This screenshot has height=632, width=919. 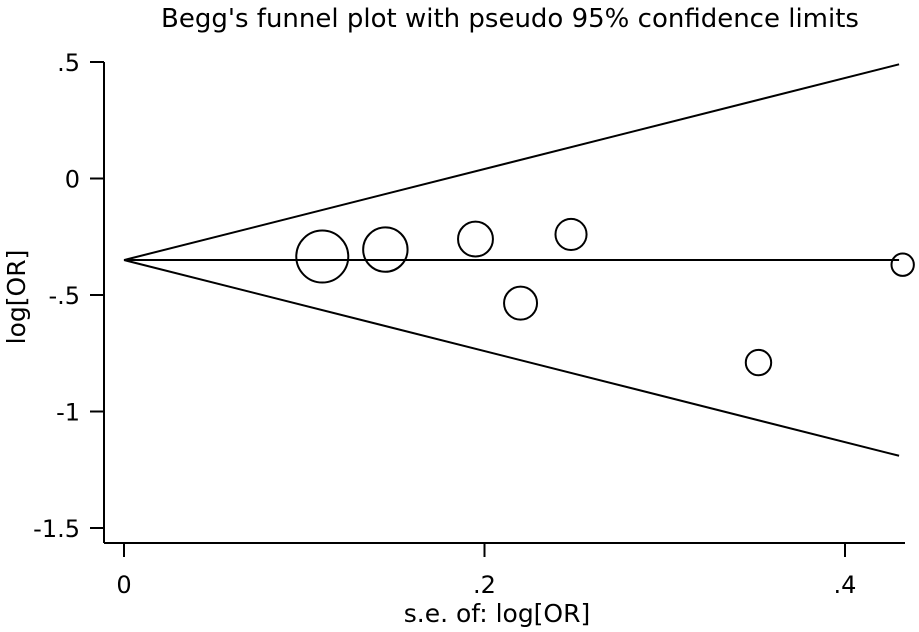 I want to click on y-tick-label-2: -.5, so click(x=64, y=296).